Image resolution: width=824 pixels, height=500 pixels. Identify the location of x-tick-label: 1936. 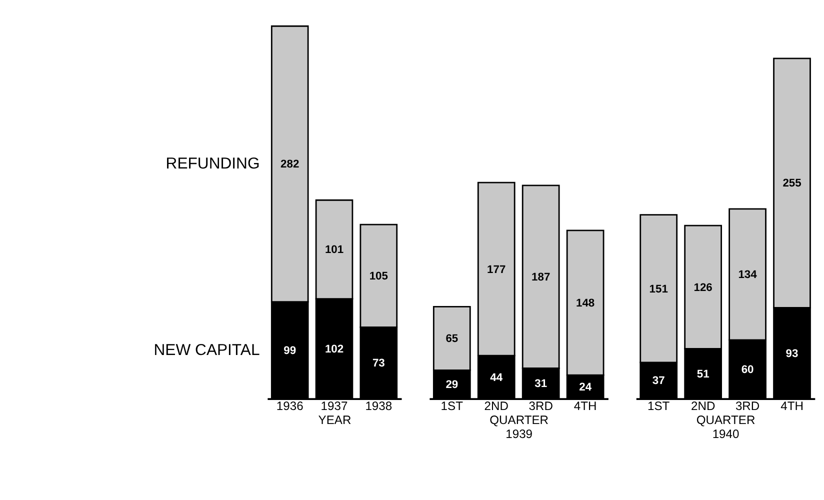
(290, 406).